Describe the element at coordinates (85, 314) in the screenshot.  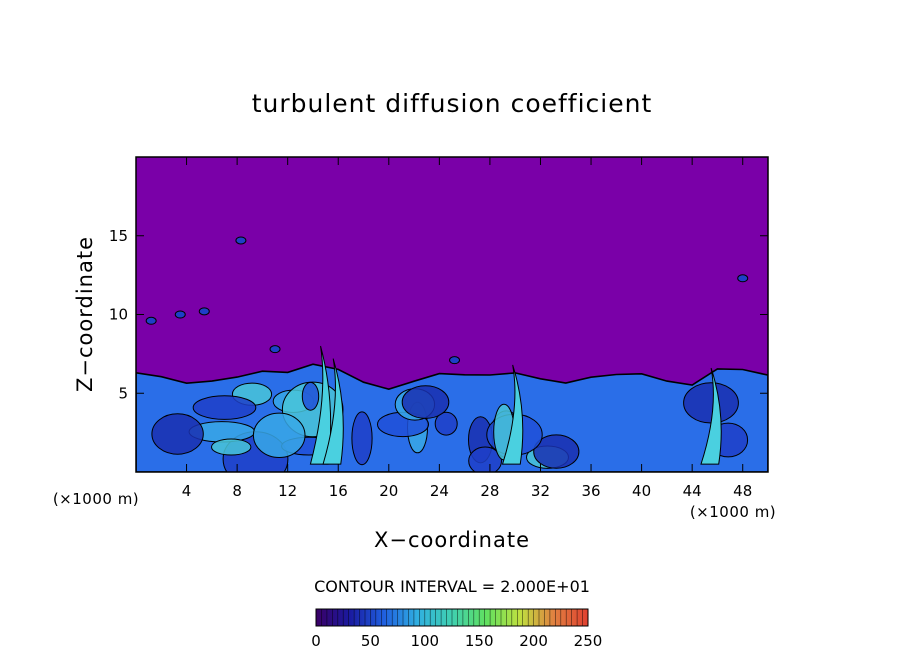
I see `y-axis-label: Z−coordinate` at that location.